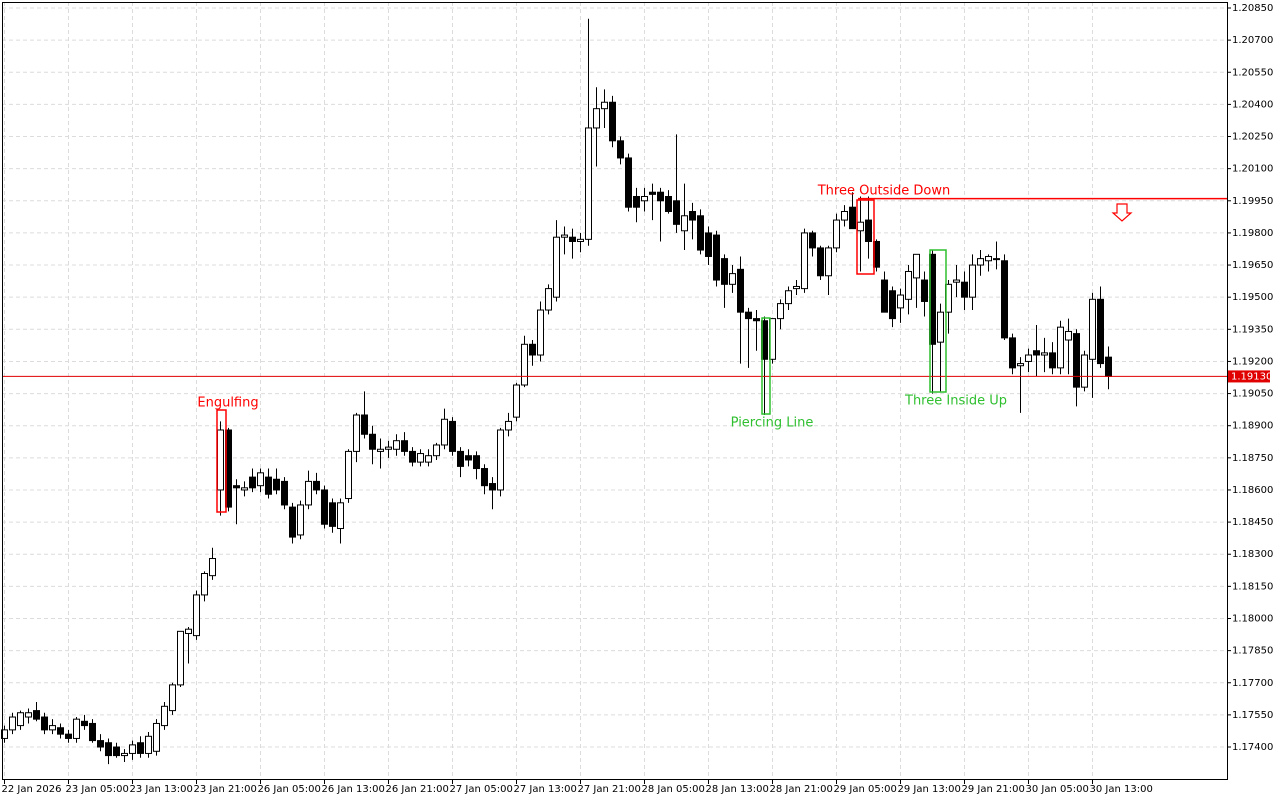 Image resolution: width=1280 pixels, height=800 pixels. I want to click on y-tick-label: 1.17700, so click(1252, 683).